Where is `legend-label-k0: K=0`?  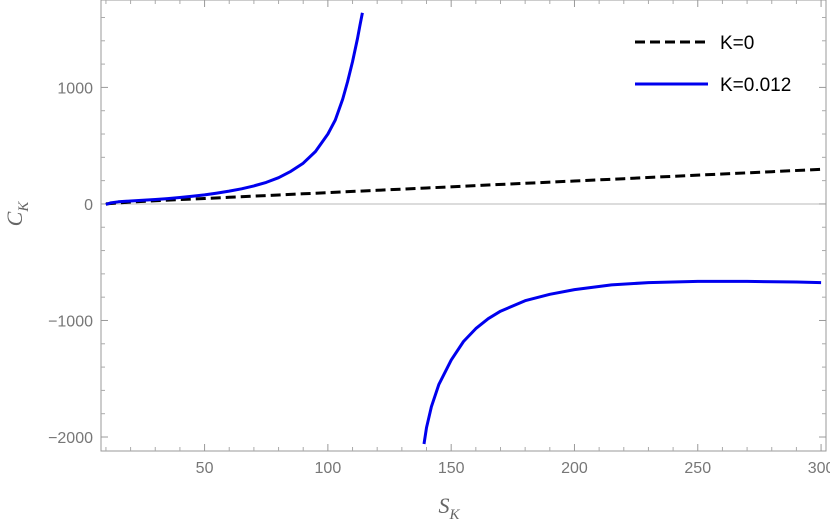
legend-label-k0: K=0 is located at coordinates (737, 43).